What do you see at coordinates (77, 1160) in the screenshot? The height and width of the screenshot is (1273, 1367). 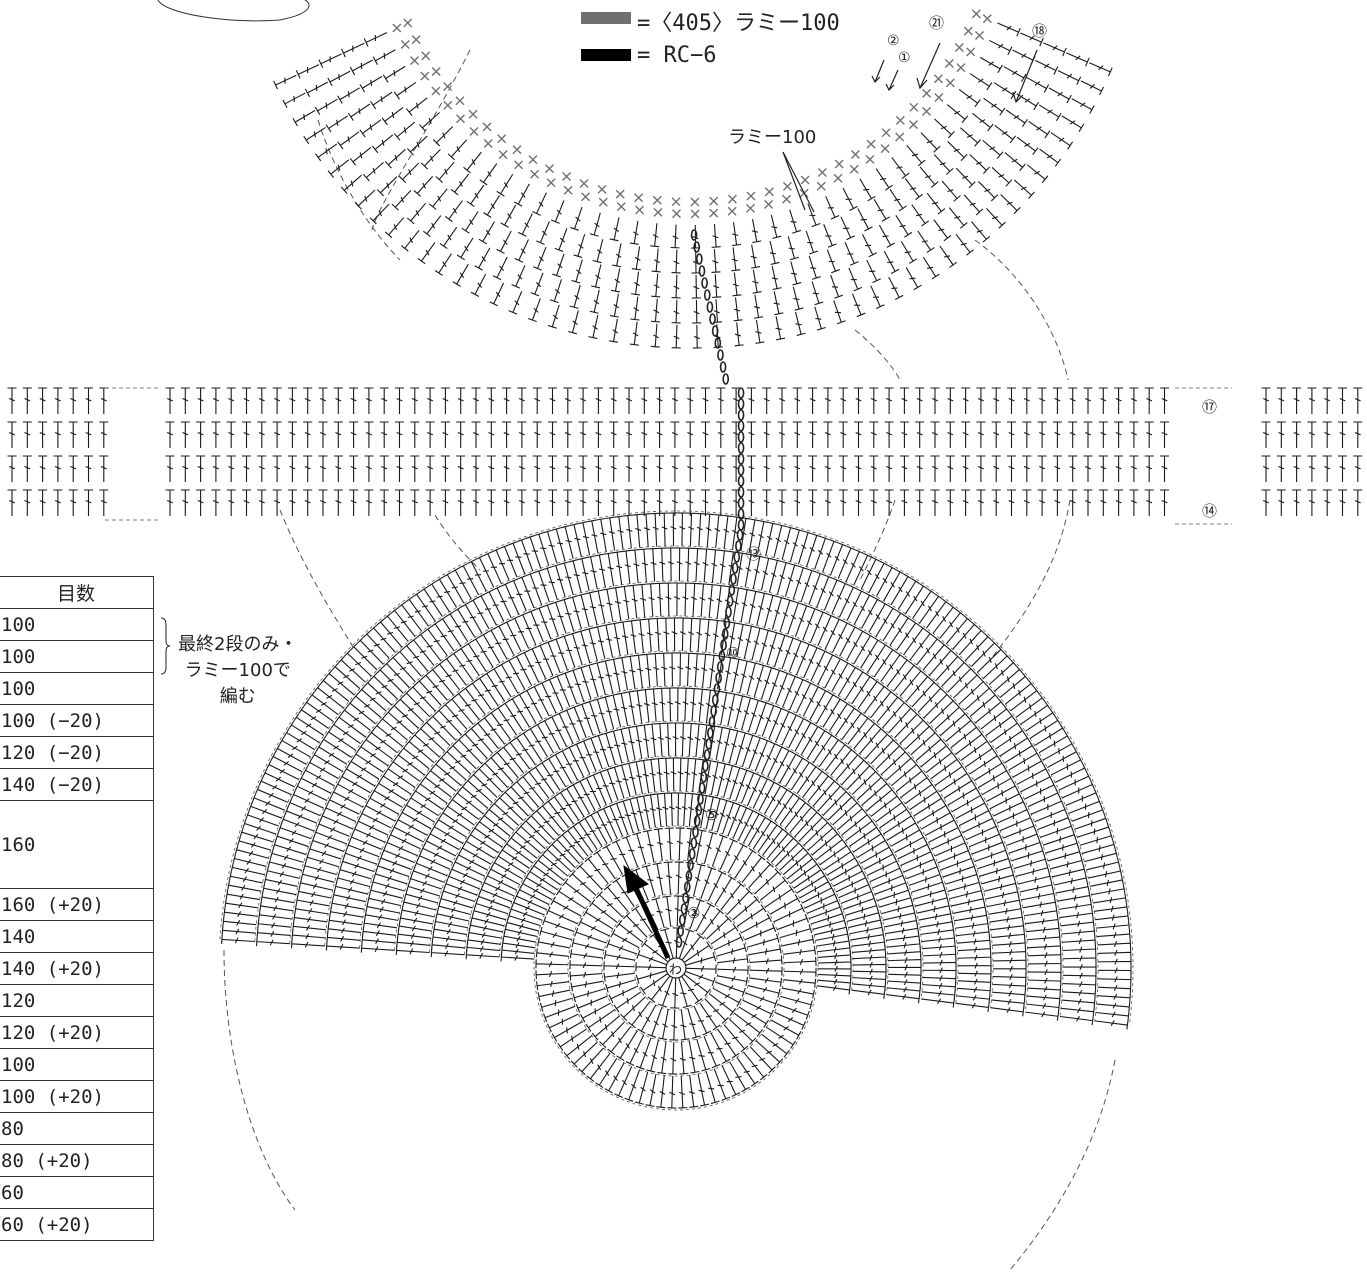 I see `table-row: 80 (+20)` at bounding box center [77, 1160].